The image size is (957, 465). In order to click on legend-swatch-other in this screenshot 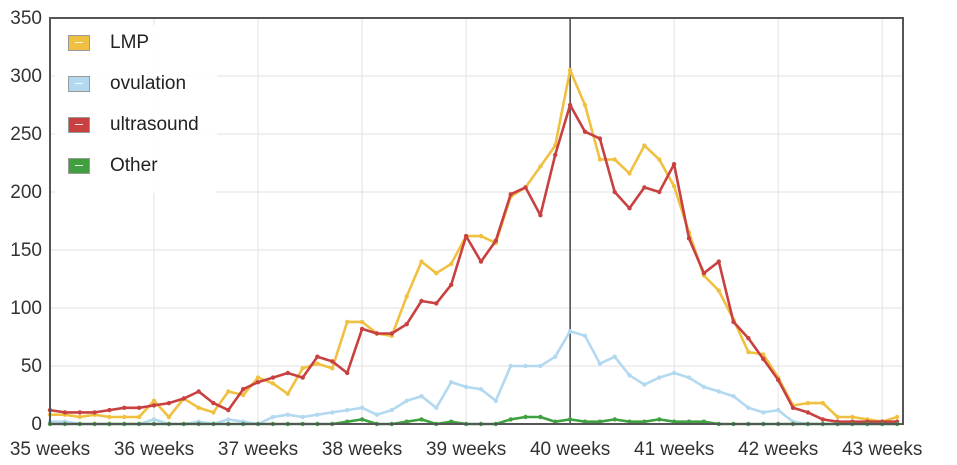, I will do `click(79, 166)`.